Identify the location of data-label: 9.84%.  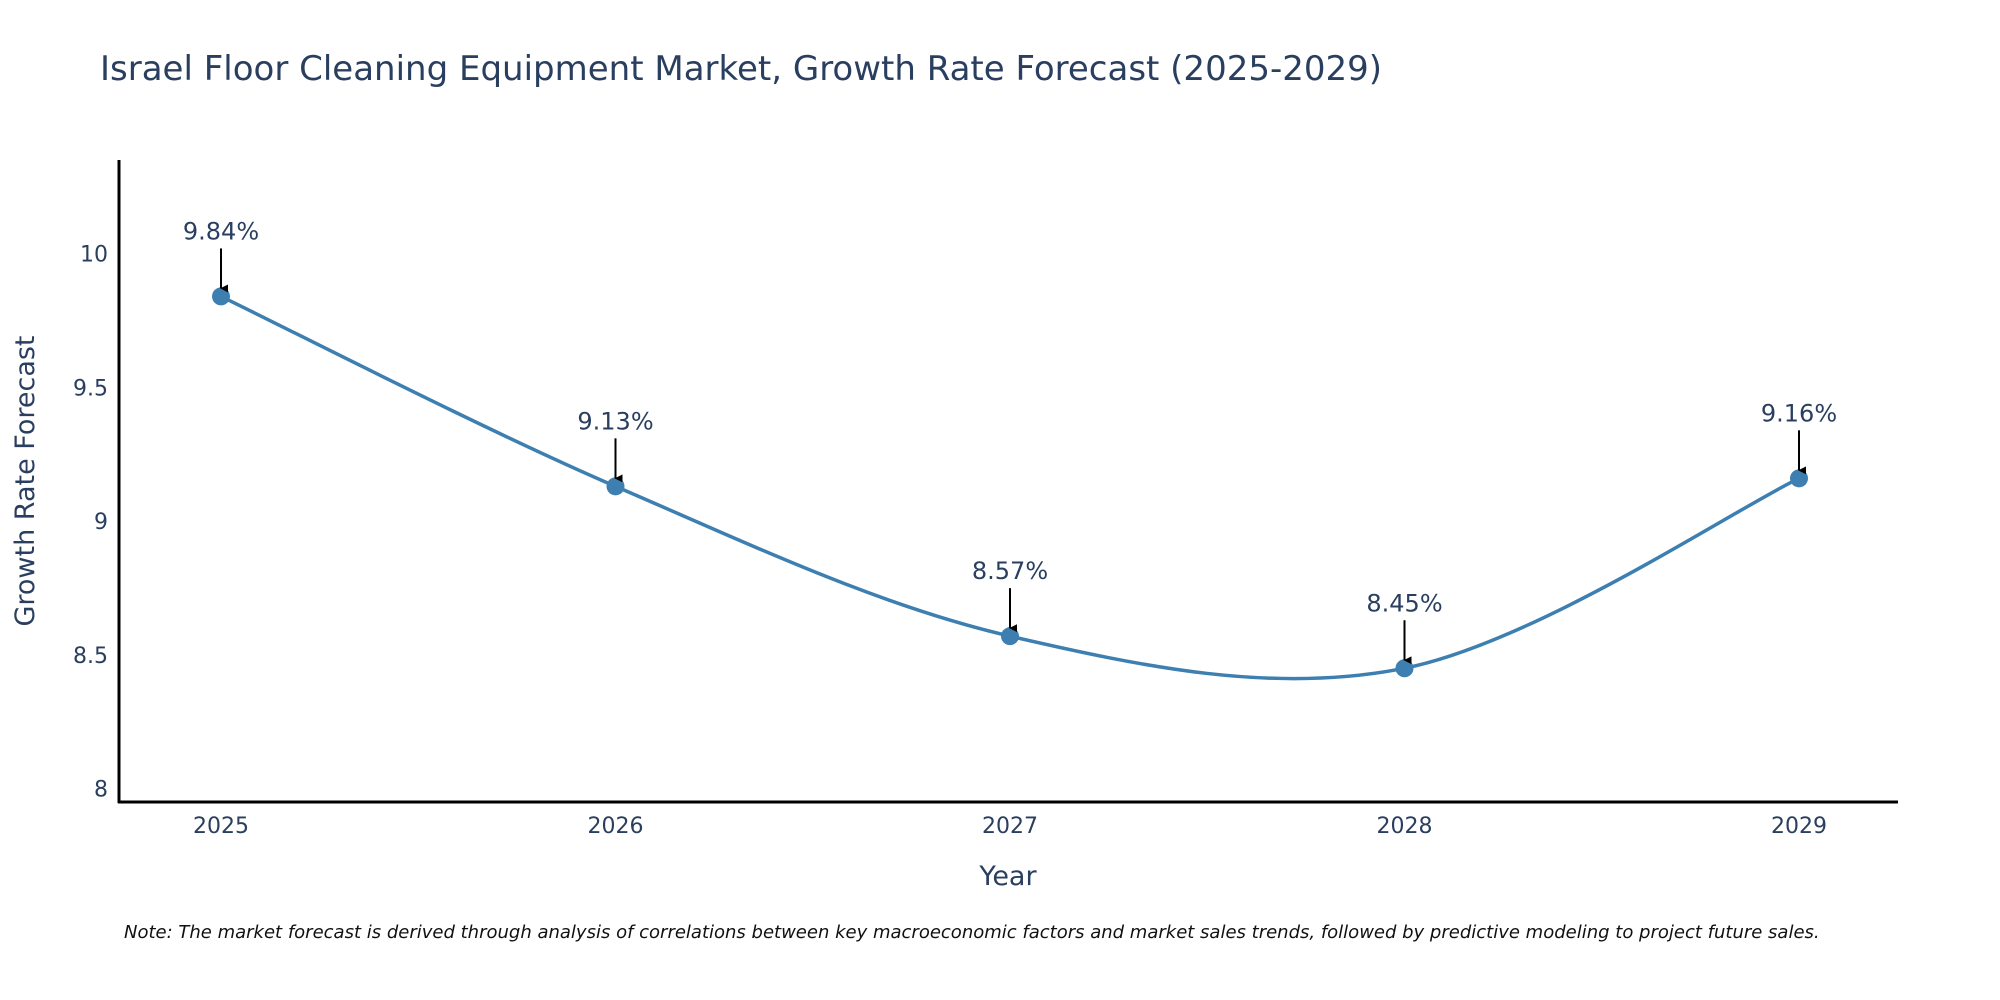
(221, 231).